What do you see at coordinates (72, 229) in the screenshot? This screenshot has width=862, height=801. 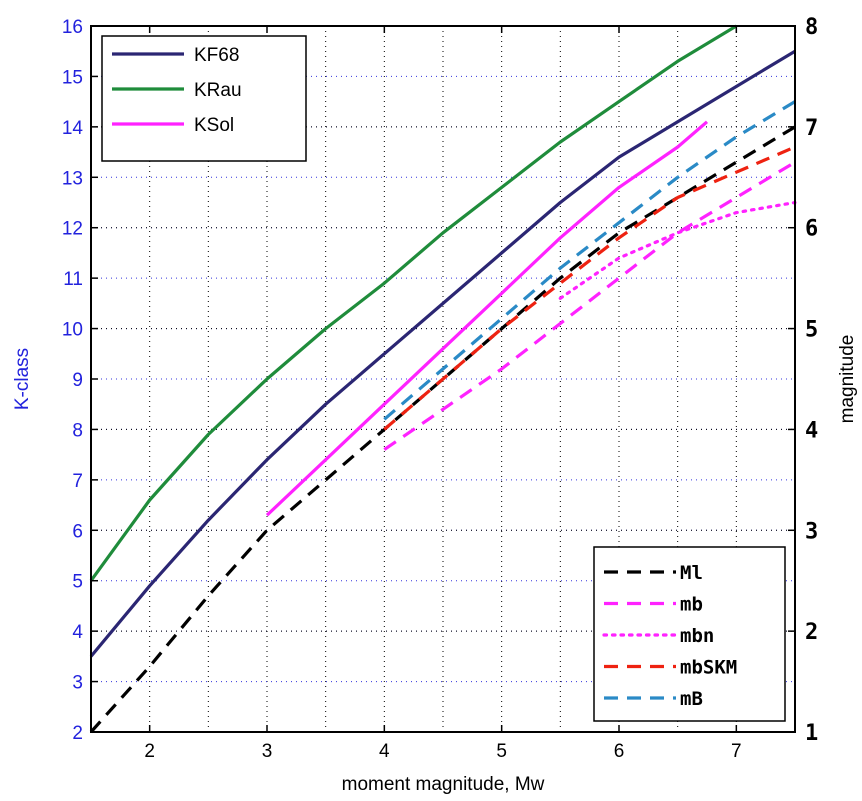 I see `y-tick-label-left: 12` at bounding box center [72, 229].